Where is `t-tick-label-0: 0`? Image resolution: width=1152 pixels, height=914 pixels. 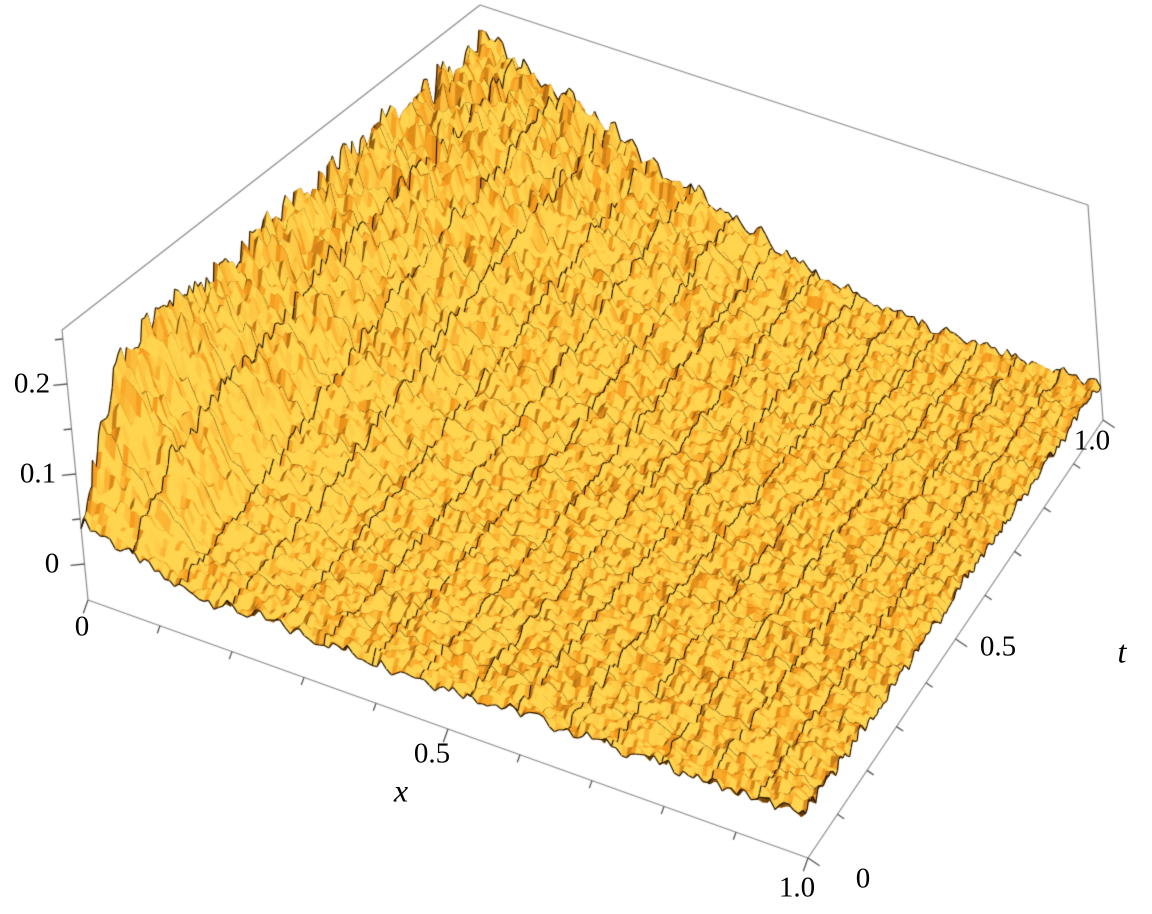
t-tick-label-0: 0 is located at coordinates (863, 878).